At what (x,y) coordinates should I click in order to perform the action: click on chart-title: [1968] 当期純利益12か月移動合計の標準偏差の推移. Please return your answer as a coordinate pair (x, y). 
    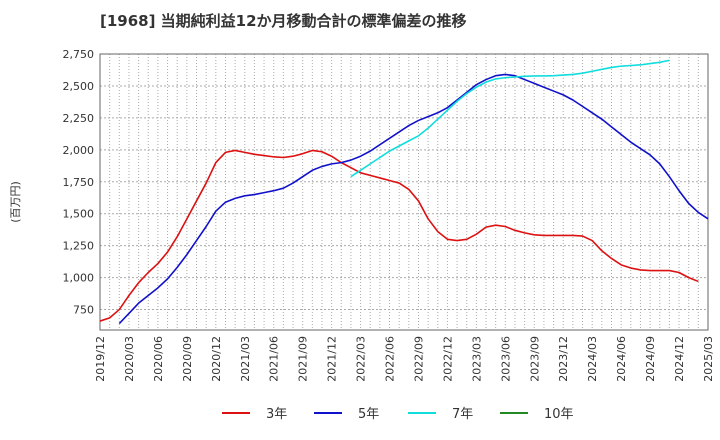
    Looking at the image, I should click on (283, 21).